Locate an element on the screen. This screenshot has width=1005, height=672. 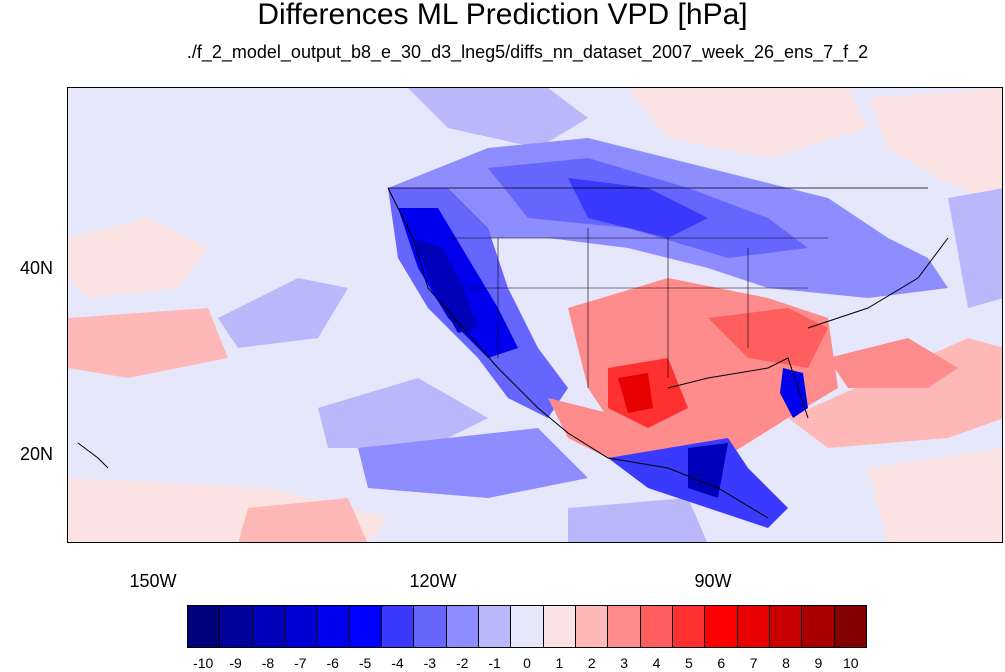
lon-label-90w: 90W is located at coordinates (713, 581).